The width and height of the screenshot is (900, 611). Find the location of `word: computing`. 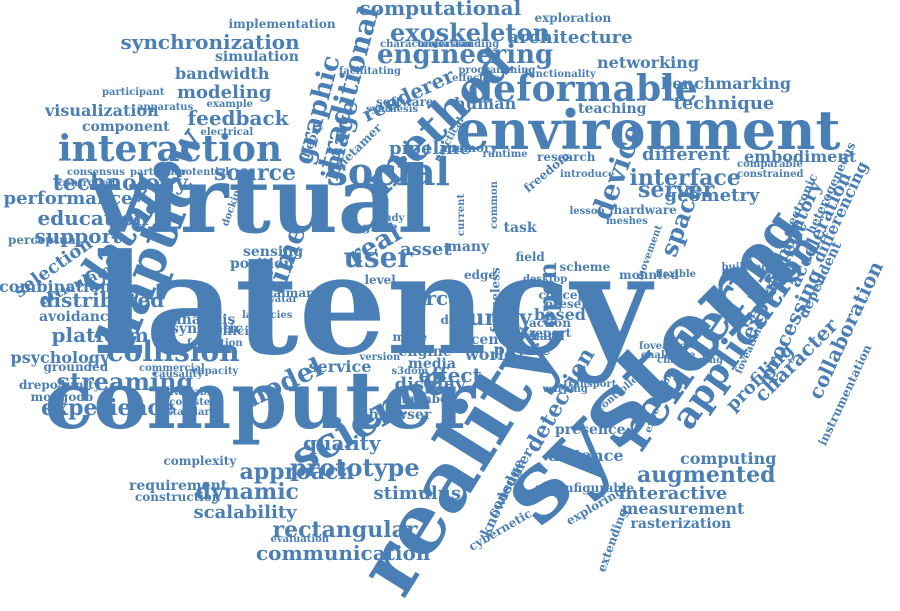

word: computing is located at coordinates (728, 458).